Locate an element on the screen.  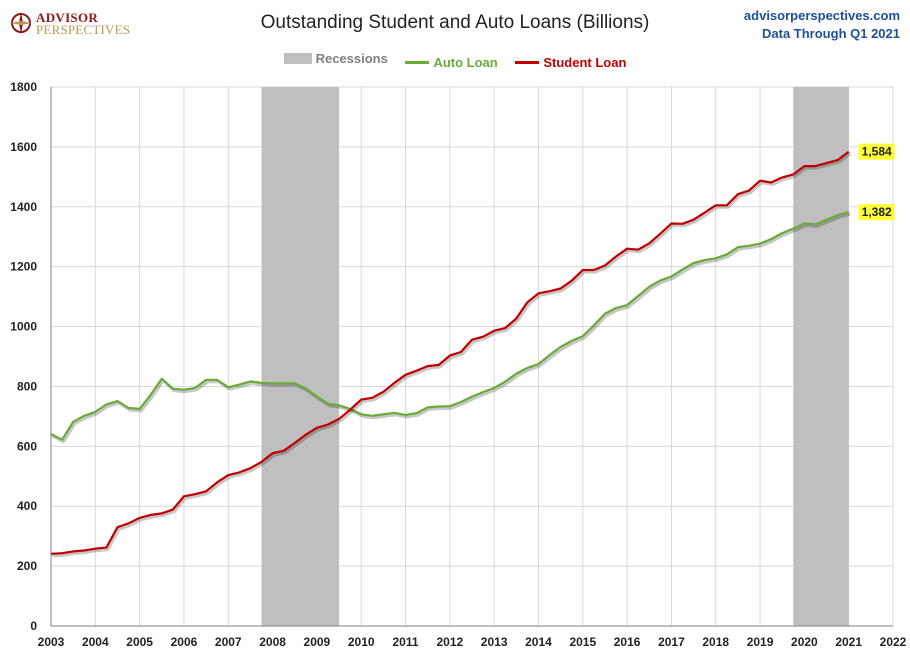
advisor-perspectives-logo: ADVISOR PERSPECTIVES is located at coordinates (77, 25).